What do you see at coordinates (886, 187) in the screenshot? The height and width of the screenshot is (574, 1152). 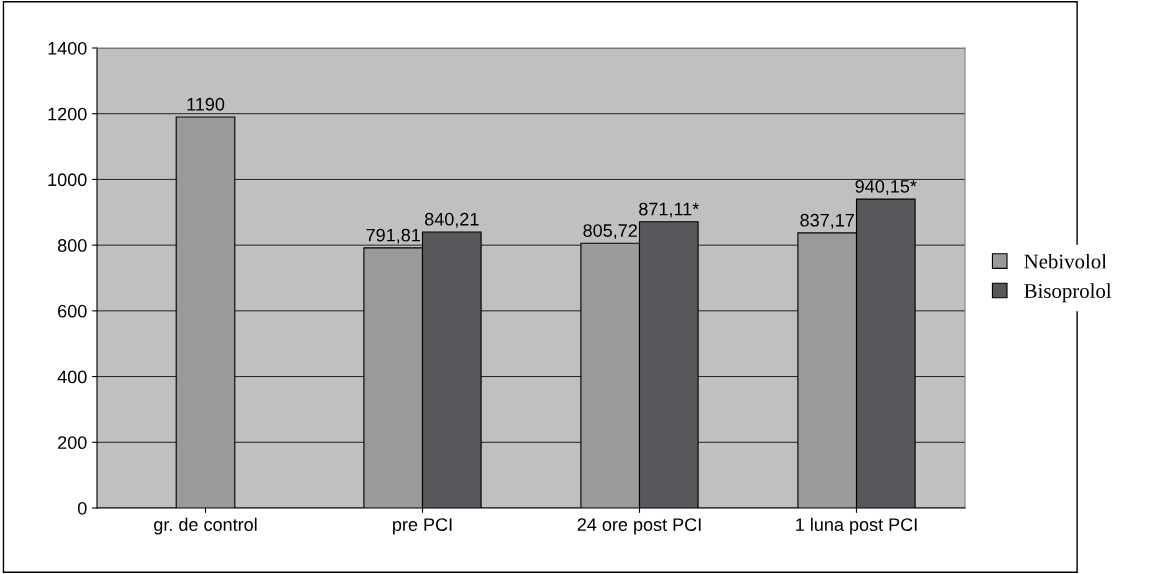 I see `data-label: 940,15*` at bounding box center [886, 187].